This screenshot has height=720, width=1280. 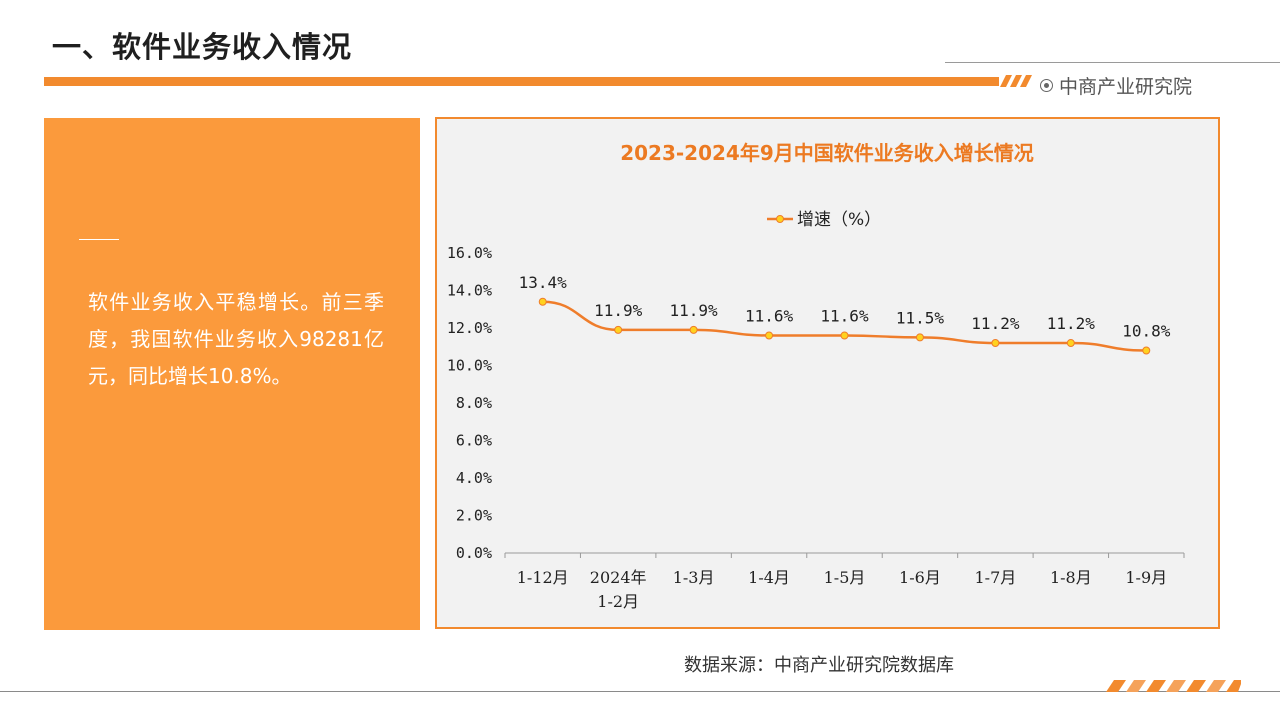 What do you see at coordinates (469, 366) in the screenshot?
I see `y-tick-label: 10.0%` at bounding box center [469, 366].